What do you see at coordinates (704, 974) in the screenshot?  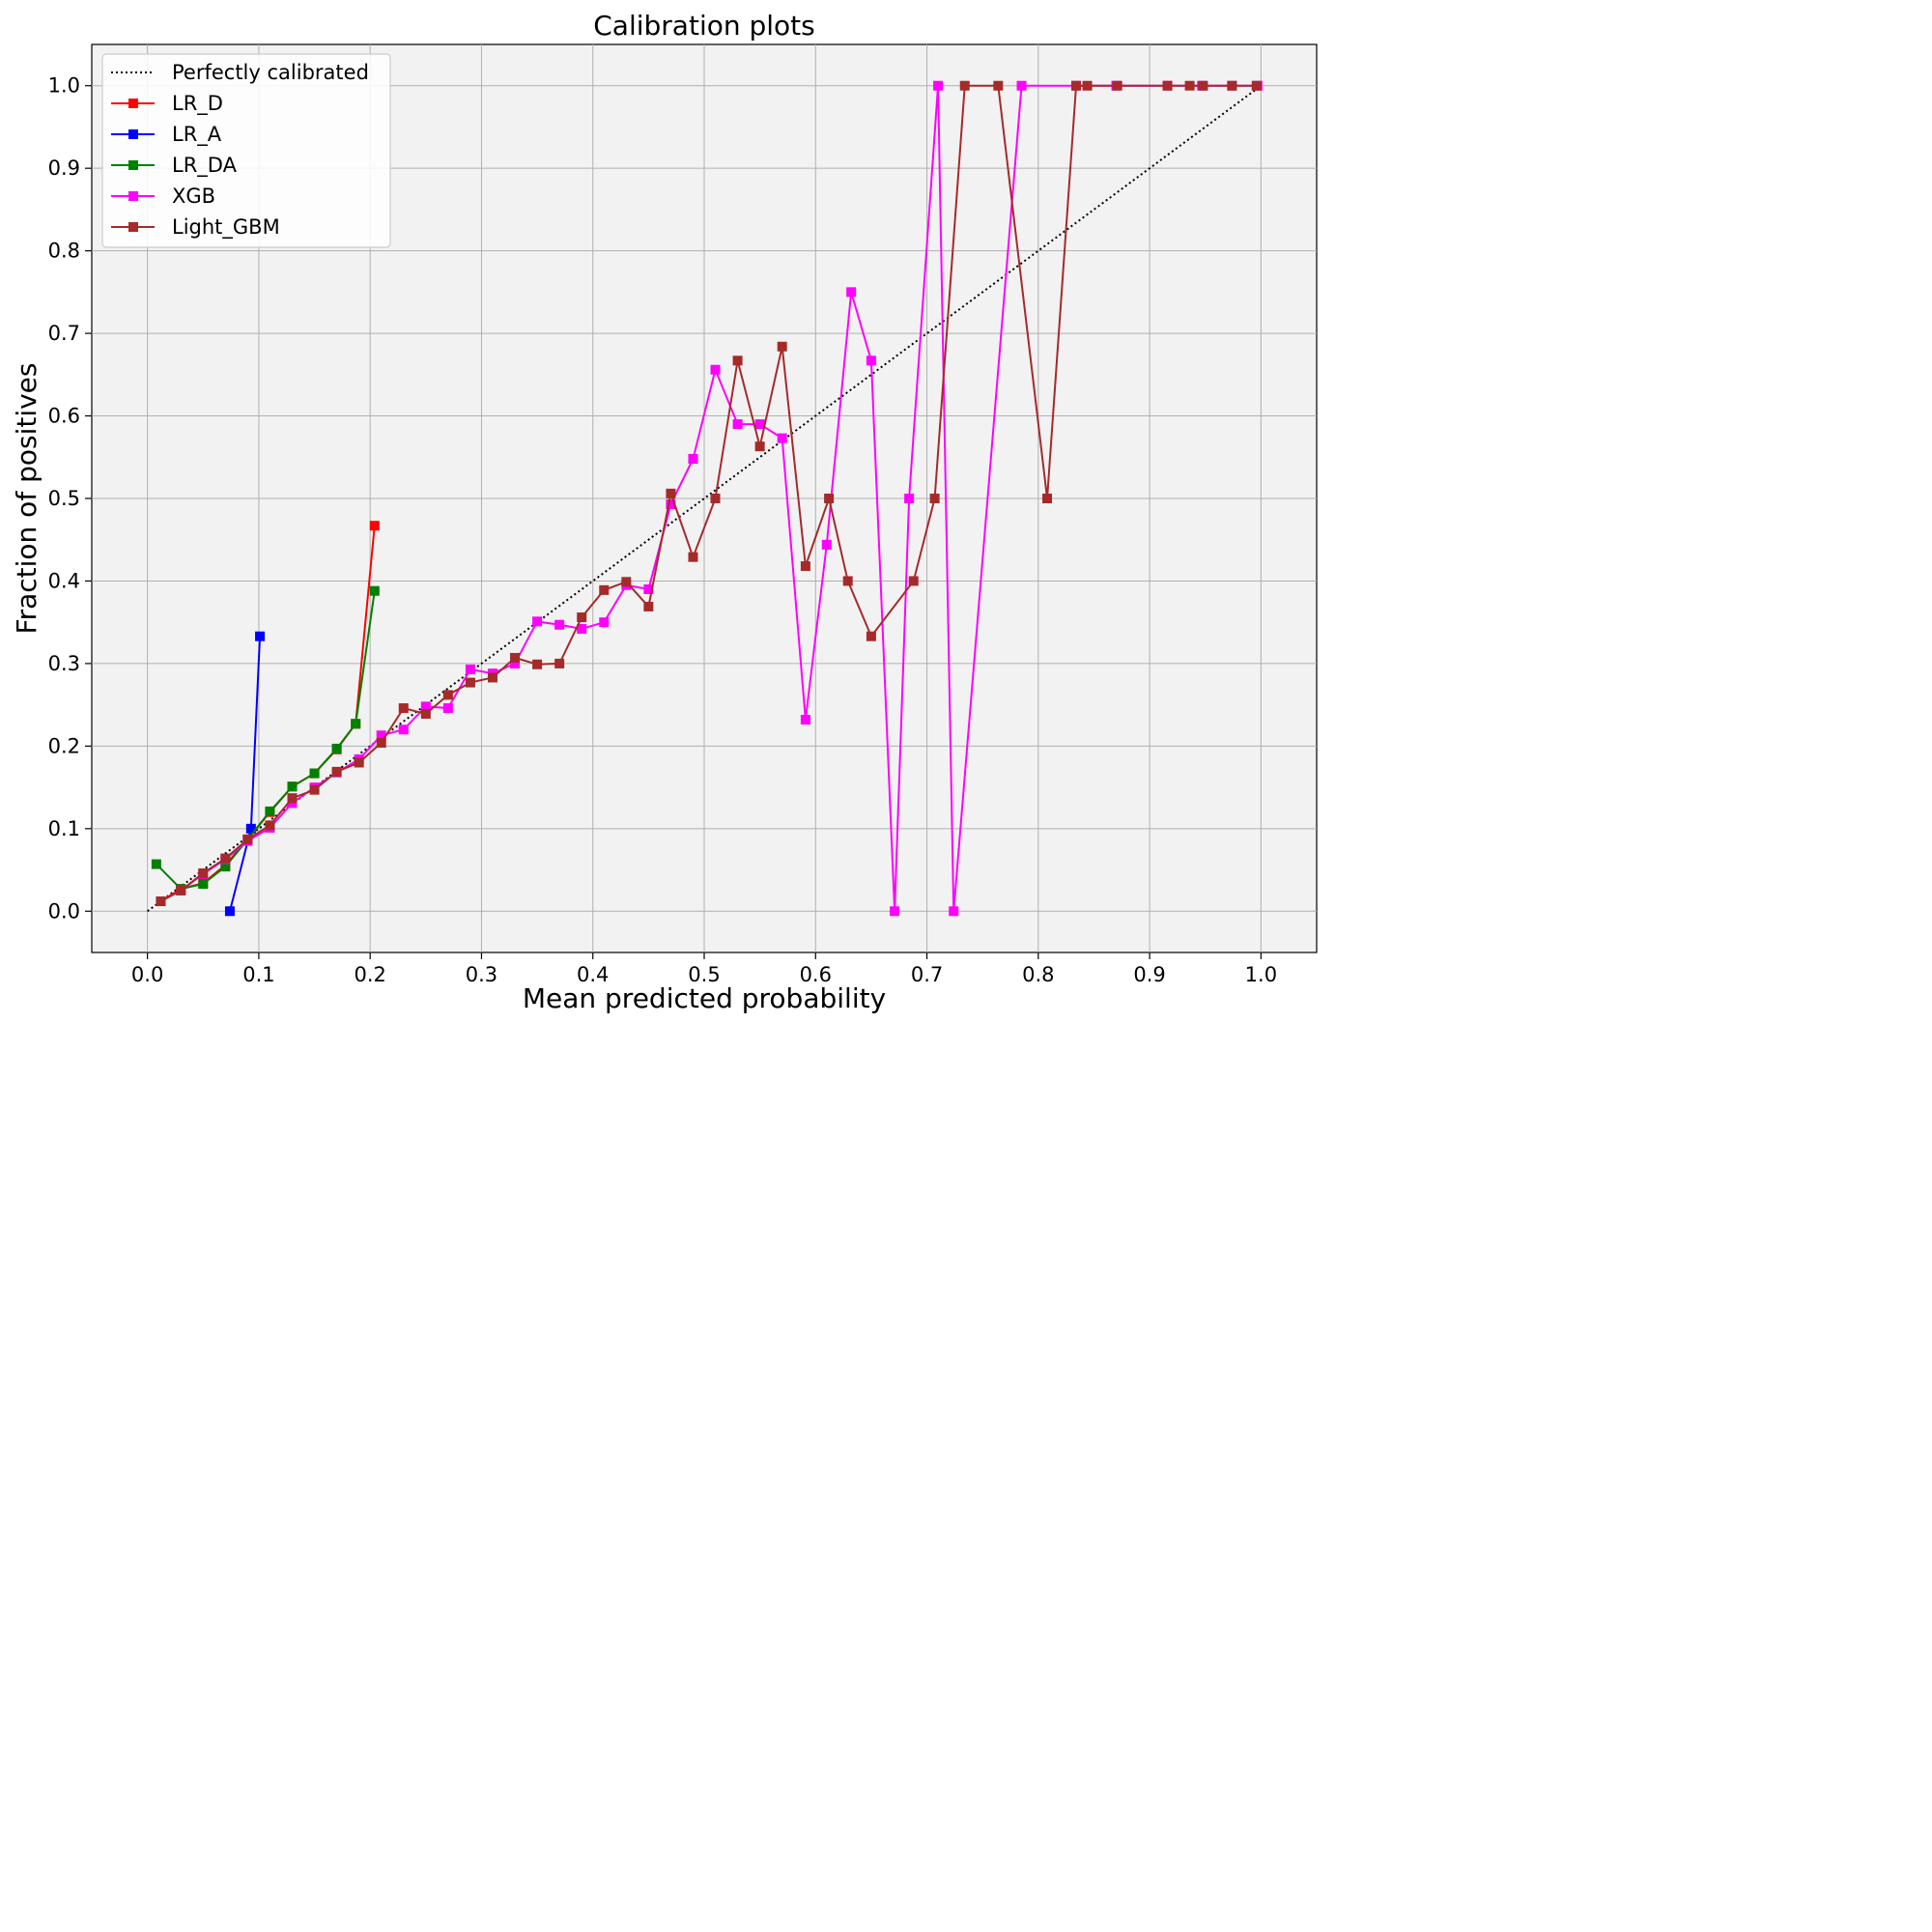 I see `x-tick-label: 0.5` at bounding box center [704, 974].